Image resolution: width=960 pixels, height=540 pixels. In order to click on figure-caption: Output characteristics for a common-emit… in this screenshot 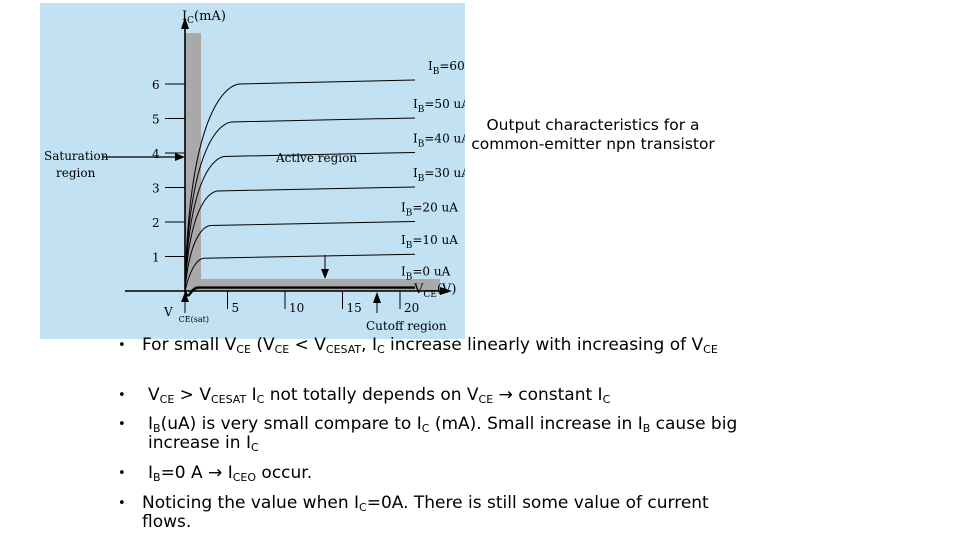, I will do `click(593, 134)`.